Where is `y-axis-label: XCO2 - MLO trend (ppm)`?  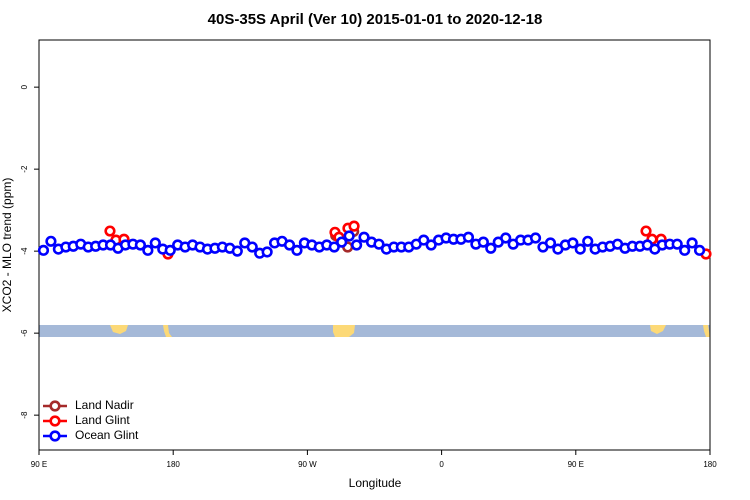 y-axis-label: XCO2 - MLO trend (ppm) is located at coordinates (7, 245).